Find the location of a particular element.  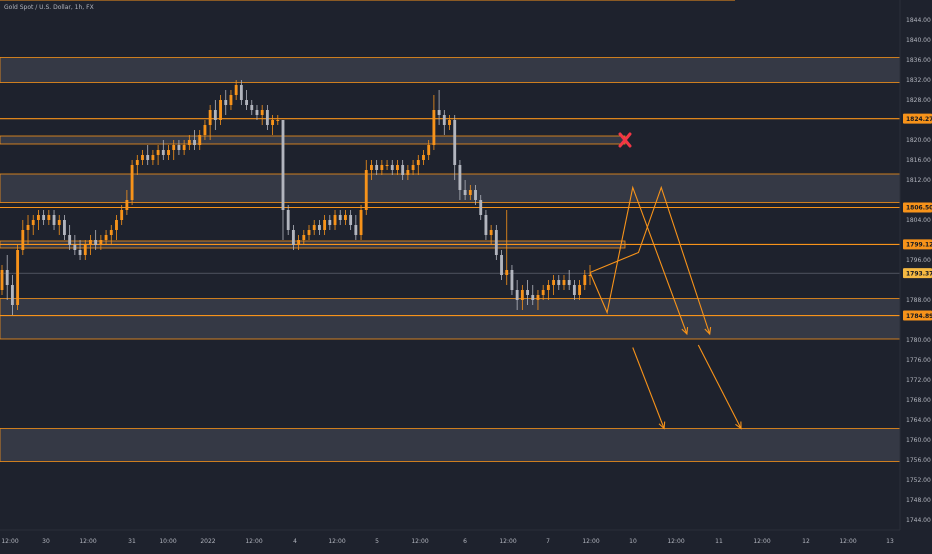

price-badge-label-1: 1806.50 is located at coordinates (919, 208).